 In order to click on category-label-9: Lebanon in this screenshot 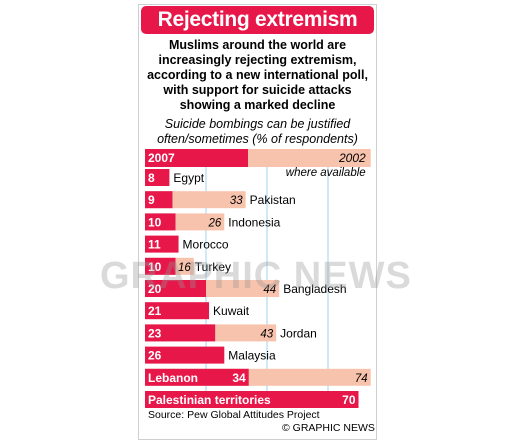, I will do `click(173, 378)`.